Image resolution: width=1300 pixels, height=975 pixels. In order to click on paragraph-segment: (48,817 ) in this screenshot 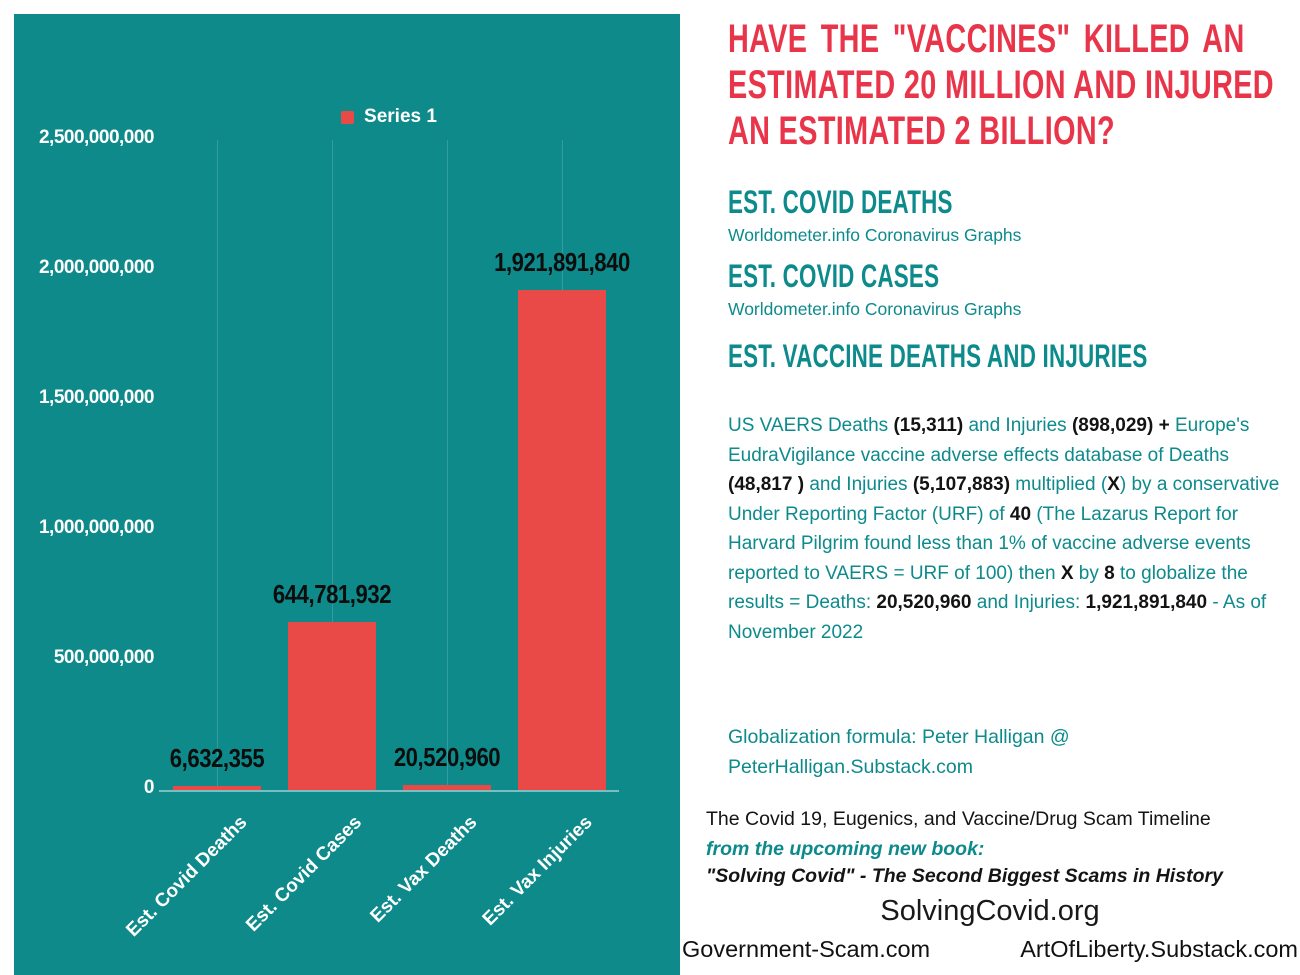, I will do `click(766, 484)`.